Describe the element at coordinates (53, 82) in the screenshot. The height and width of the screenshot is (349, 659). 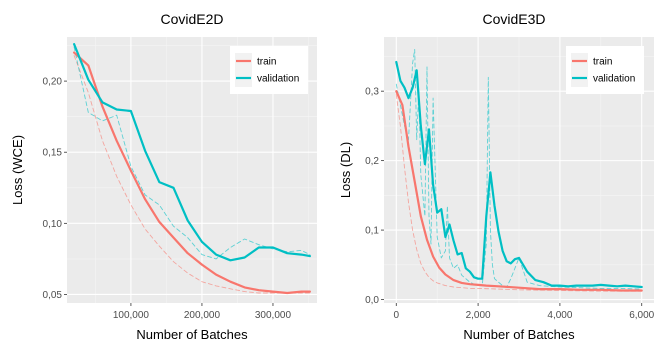
I see `y-tick-label: 0,20` at that location.